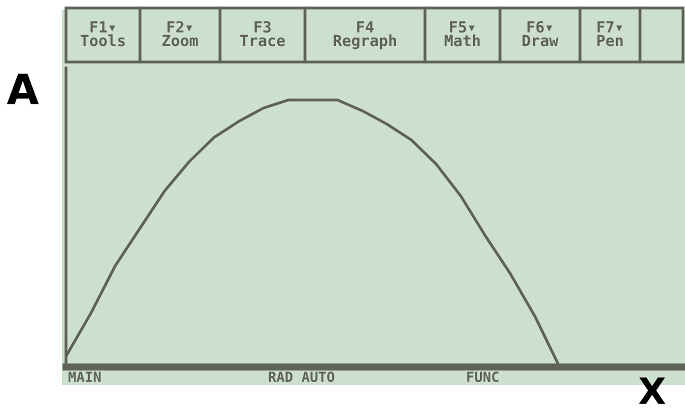 Image resolution: width=685 pixels, height=414 pixels. Describe the element at coordinates (301, 377) in the screenshot. I see `text: RAD AUTO` at that location.